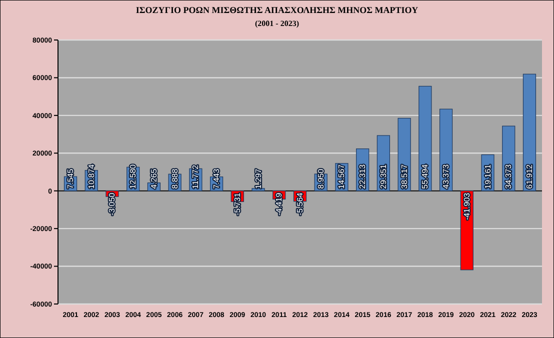  I want to click on data-label: 8.950, so click(321, 178).